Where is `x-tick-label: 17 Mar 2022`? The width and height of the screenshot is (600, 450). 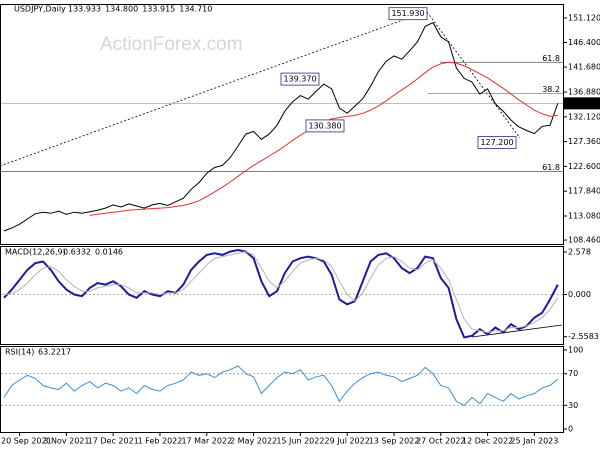
x-tick-label: 17 Mar 2022 is located at coordinates (206, 441).